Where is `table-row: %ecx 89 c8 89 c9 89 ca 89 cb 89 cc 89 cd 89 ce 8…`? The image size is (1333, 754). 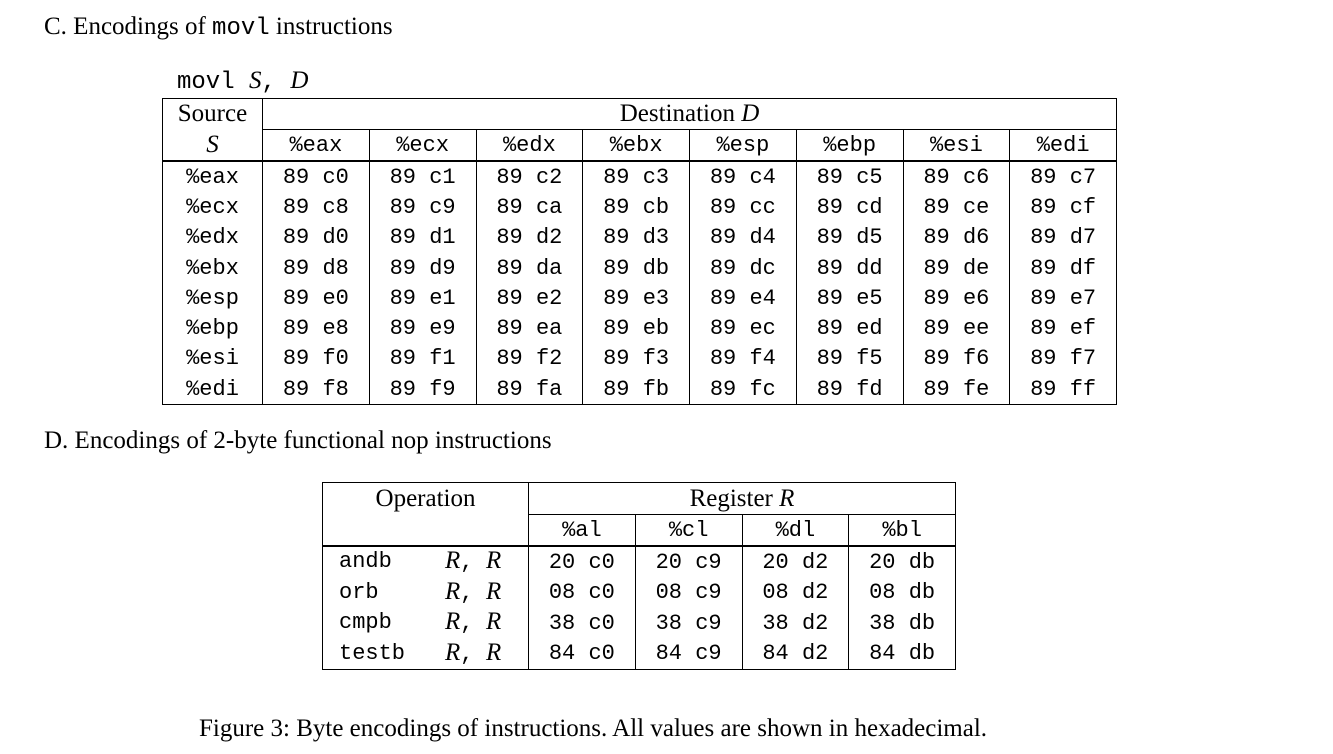
table-row: %ecx 89 c8 89 c9 89 ca 89 cb 89 cc 89 cd 89 ce 8… is located at coordinates (639, 207).